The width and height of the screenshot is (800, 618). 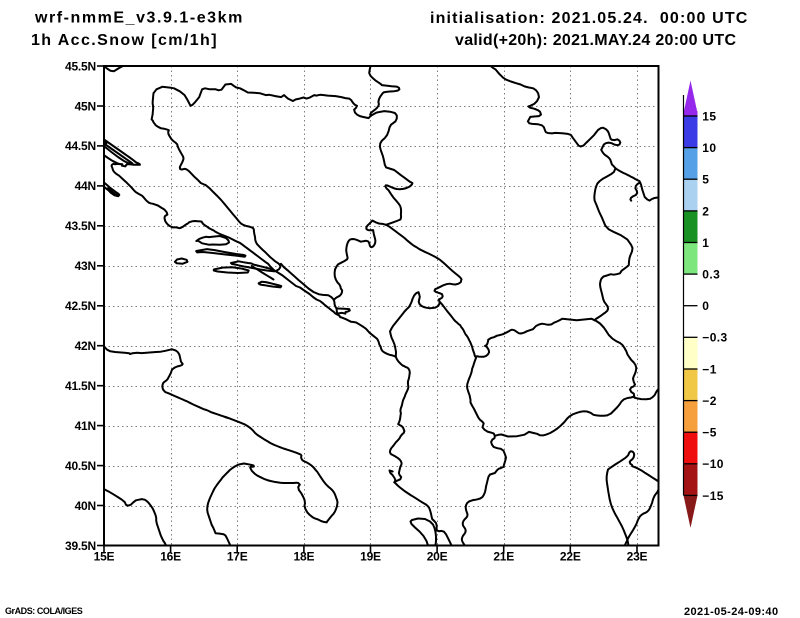 What do you see at coordinates (709, 116) in the screenshot?
I see `svg-text: 15` at bounding box center [709, 116].